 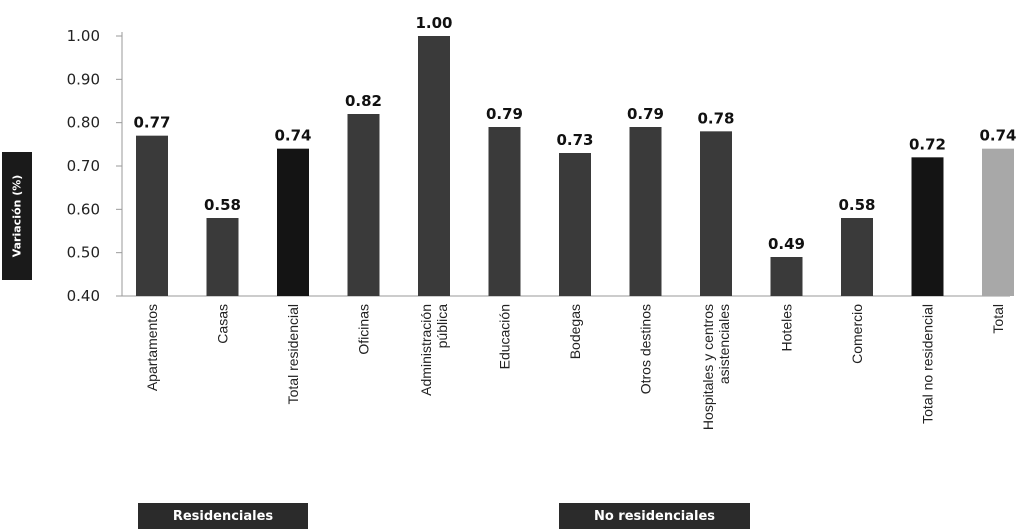 I want to click on x-tick-label-line: Hoteles, so click(x=787, y=327).